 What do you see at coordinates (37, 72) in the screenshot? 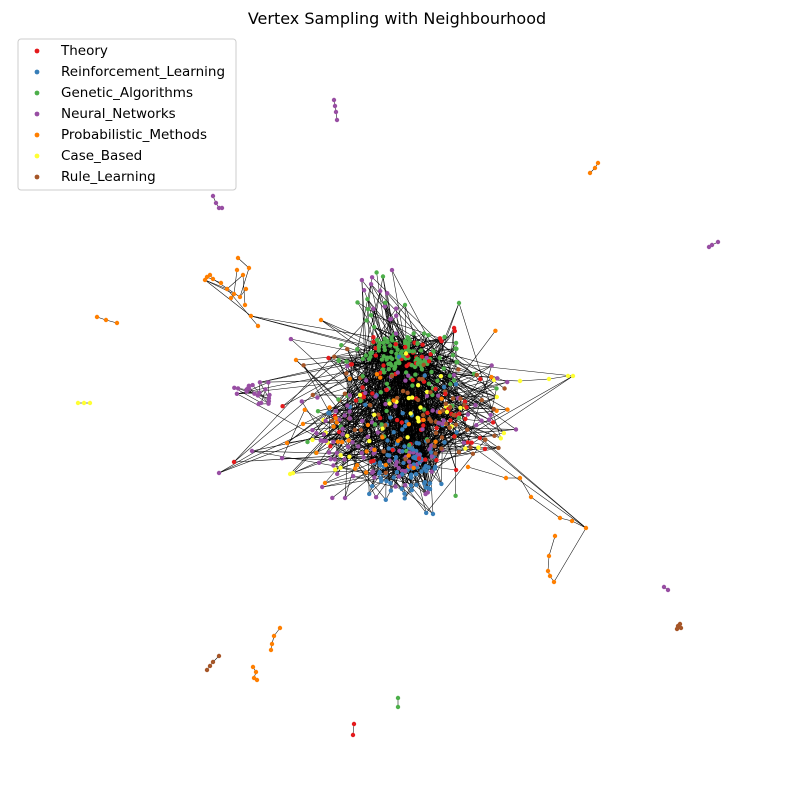
I see `legend-marker-reinforcement-learning` at bounding box center [37, 72].